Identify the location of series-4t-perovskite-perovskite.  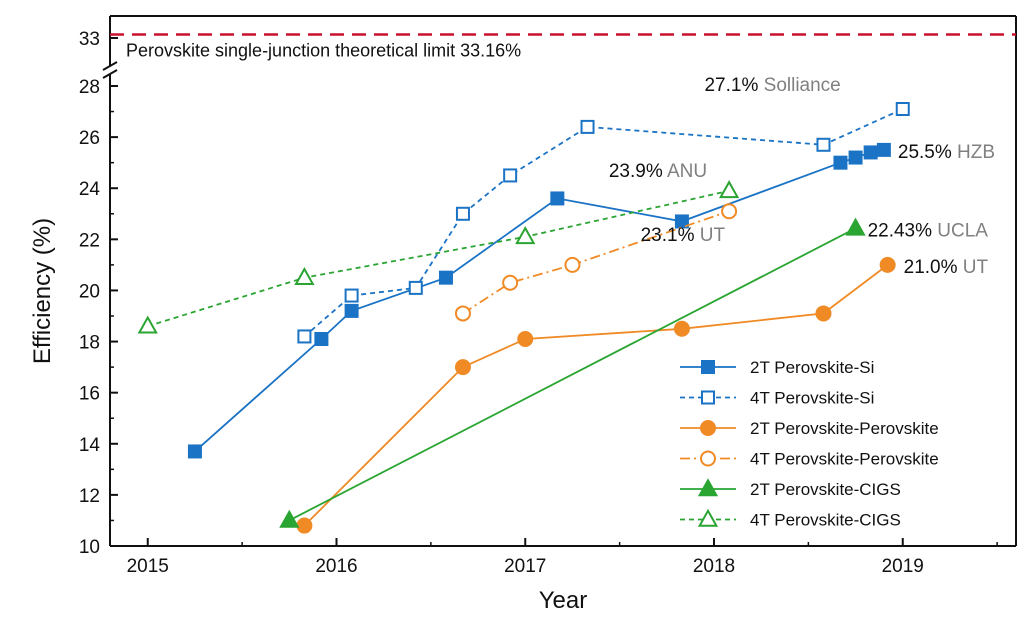
(596, 262).